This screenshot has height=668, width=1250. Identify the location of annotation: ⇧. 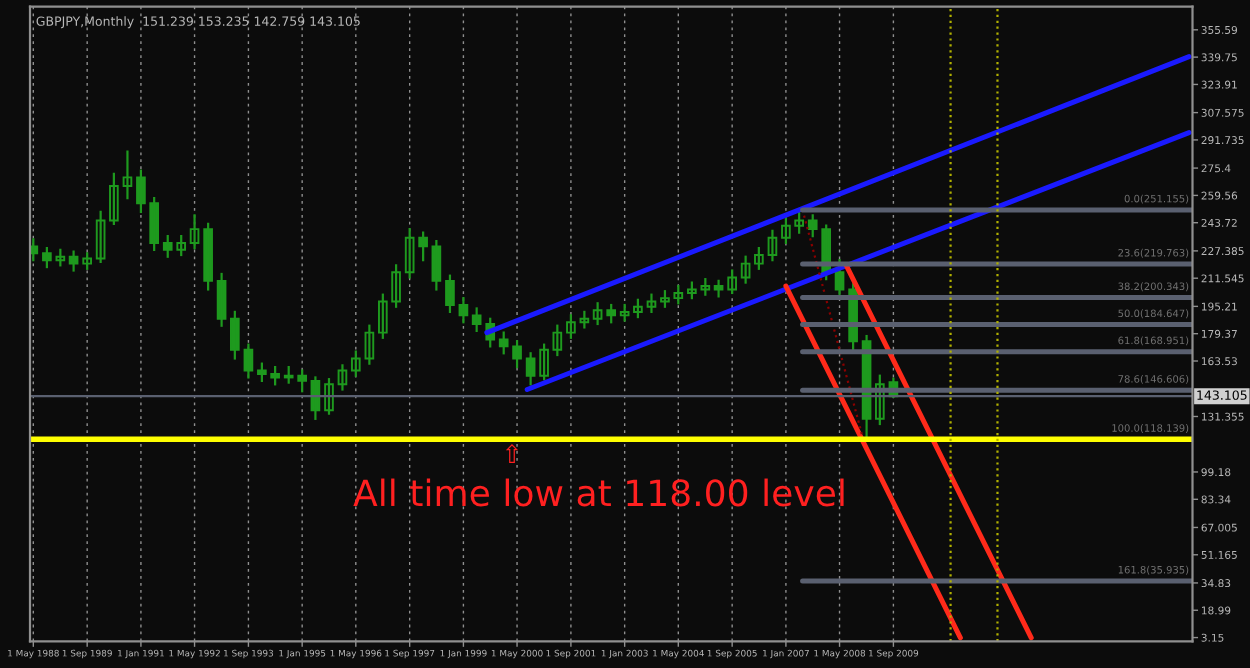
(512, 453).